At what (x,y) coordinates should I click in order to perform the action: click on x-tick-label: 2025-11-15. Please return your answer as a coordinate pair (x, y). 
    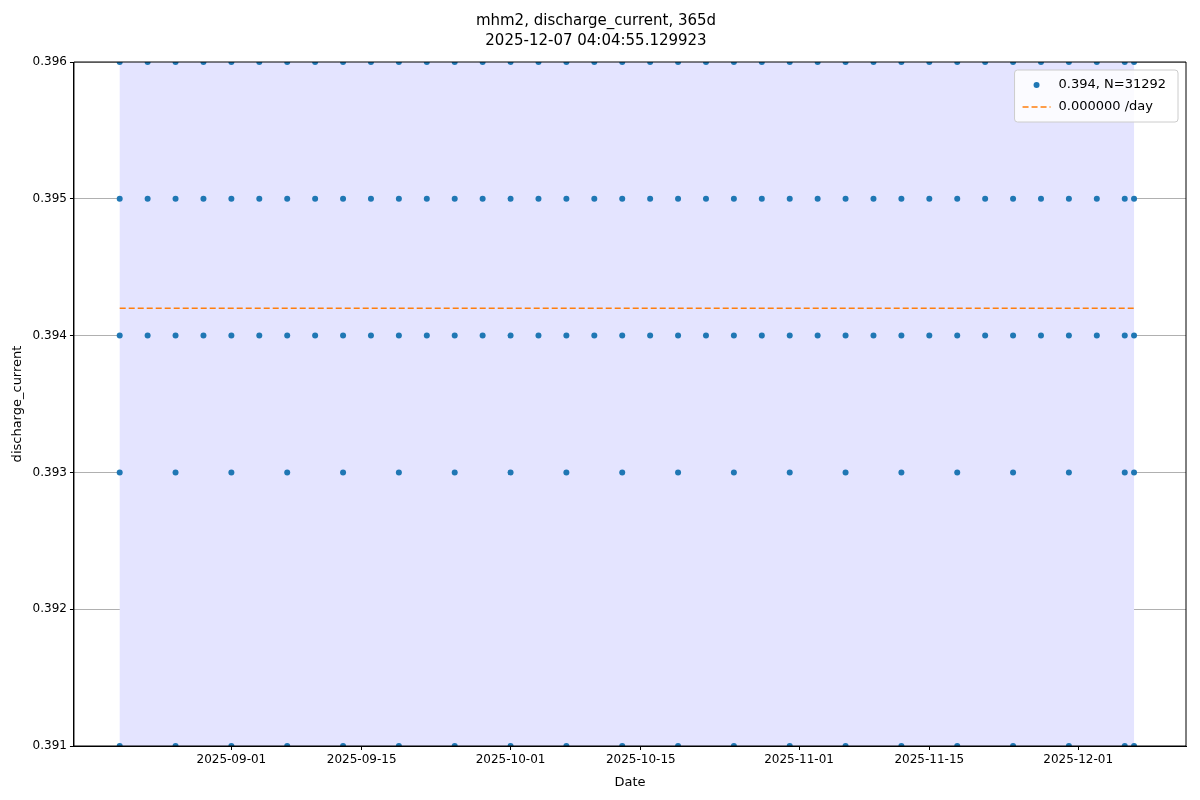
    Looking at the image, I should click on (929, 759).